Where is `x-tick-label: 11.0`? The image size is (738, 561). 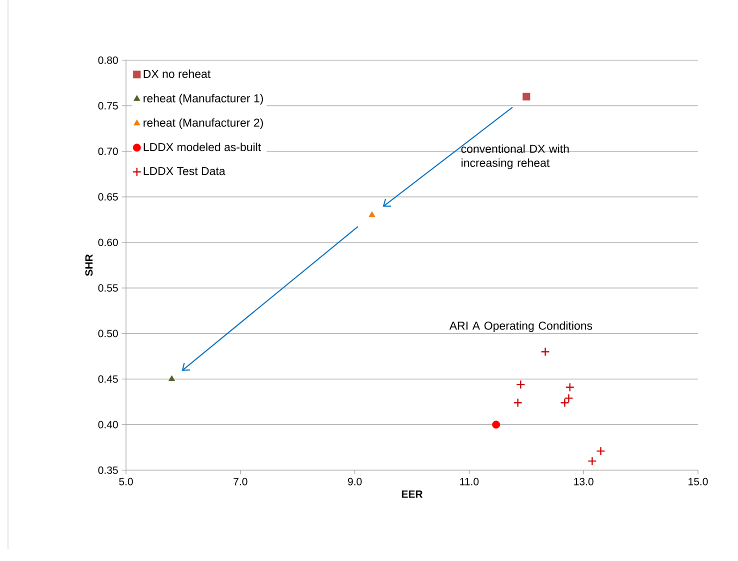
x-tick-label: 11.0 is located at coordinates (469, 482).